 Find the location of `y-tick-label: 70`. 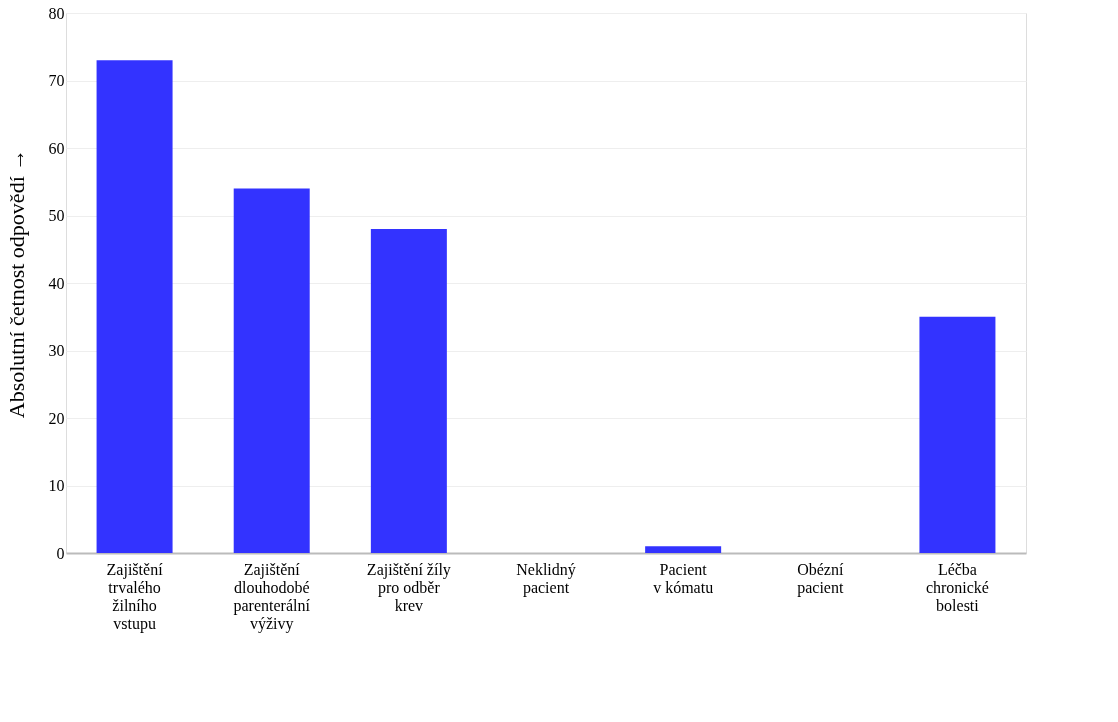

y-tick-label: 70 is located at coordinates (56, 80).